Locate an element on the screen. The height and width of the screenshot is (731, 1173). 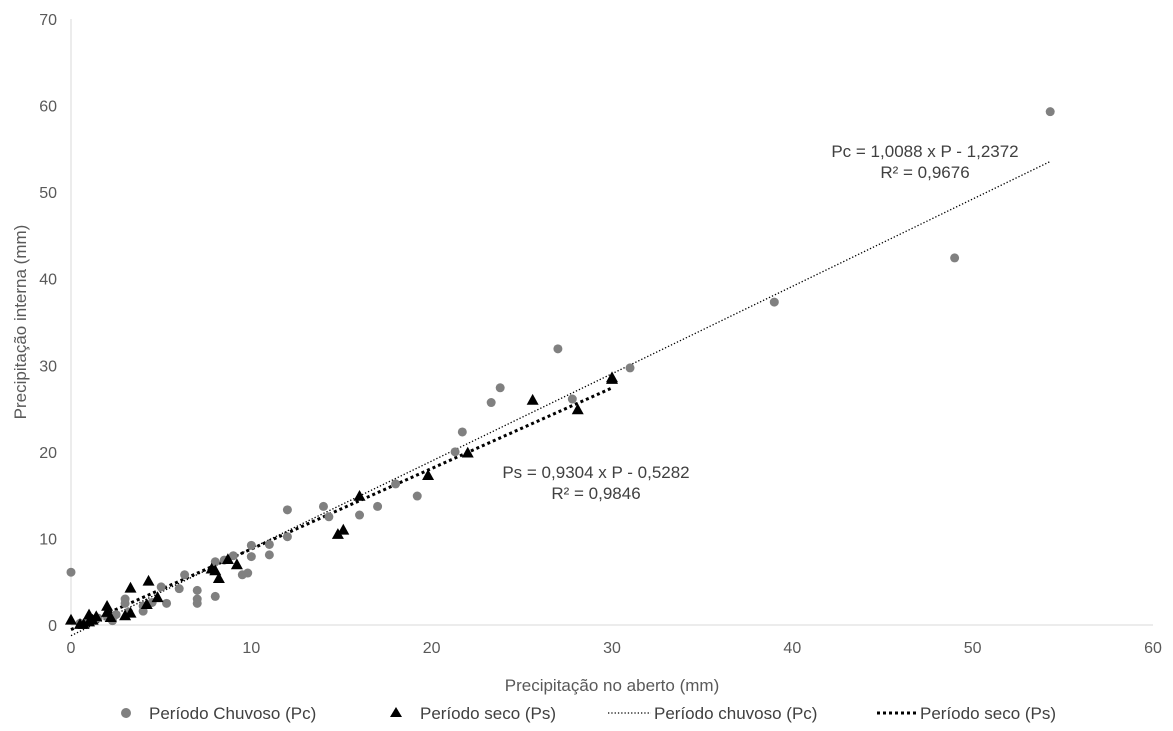
trendline-equation-pc: Pc = 1,0088 x P - 1,2372 is located at coordinates (924, 151).